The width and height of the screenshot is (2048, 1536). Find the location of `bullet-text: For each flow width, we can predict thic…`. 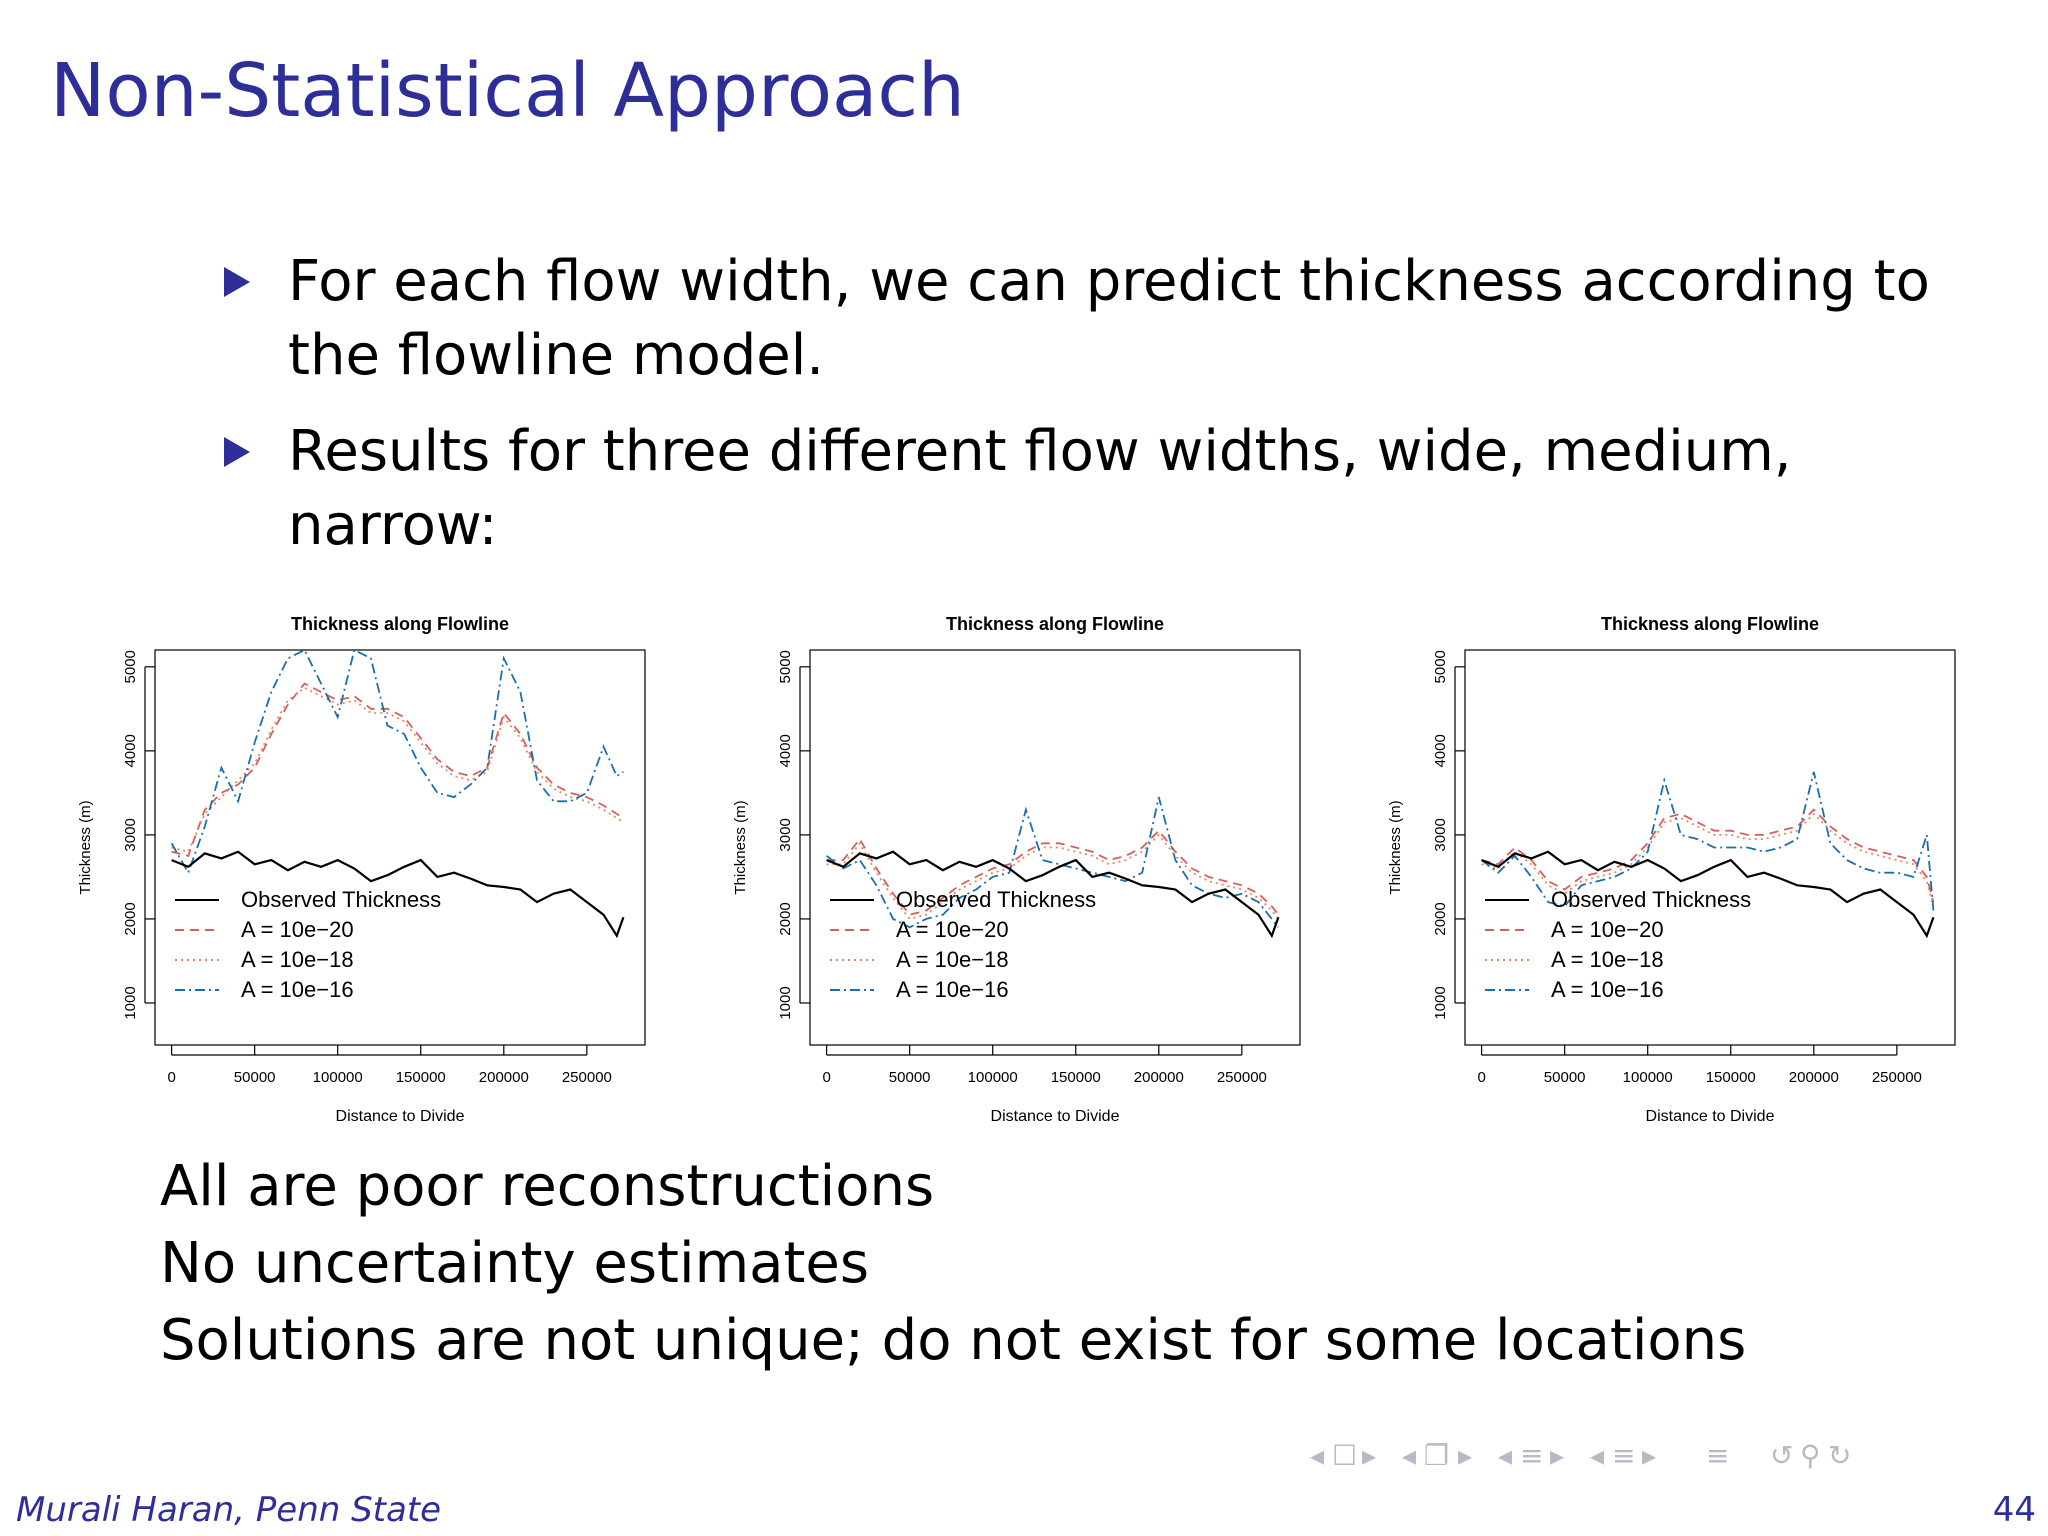

bullet-text: For each flow width, we can predict thic… is located at coordinates (1109, 318).